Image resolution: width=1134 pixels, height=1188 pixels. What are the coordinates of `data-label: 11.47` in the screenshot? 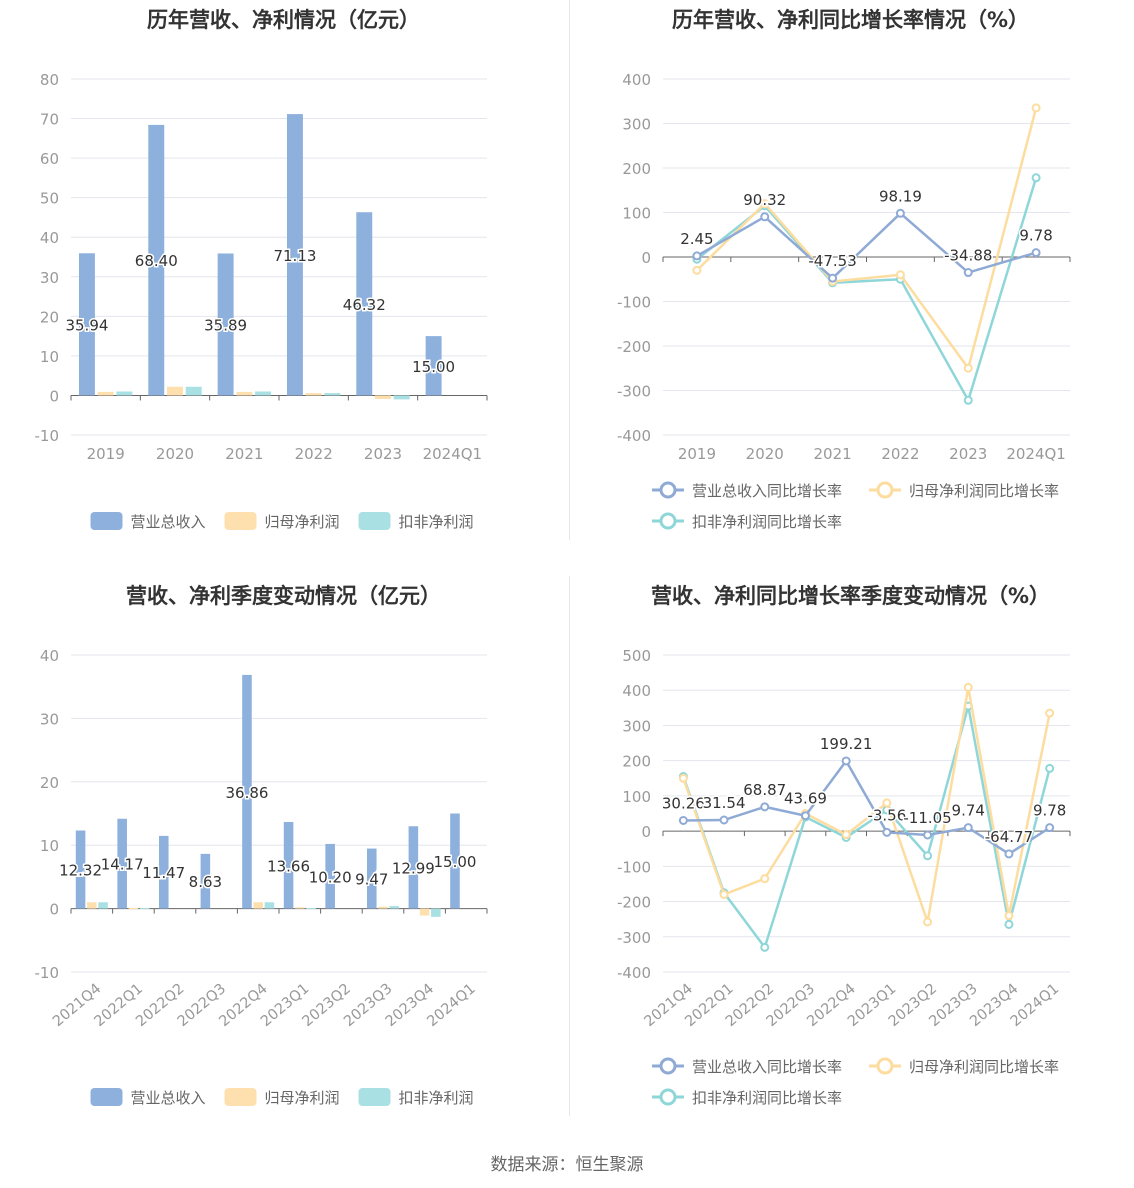 It's located at (163, 873).